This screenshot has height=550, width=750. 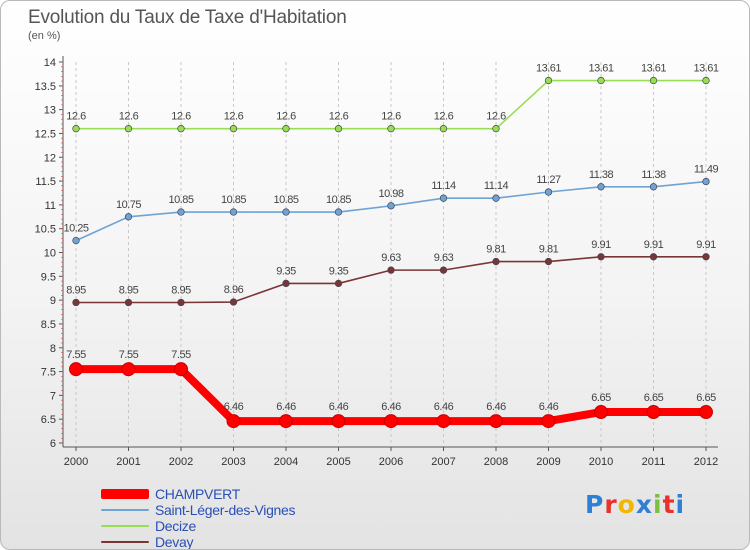 I want to click on x-tick-label: 2001, so click(x=128, y=462).